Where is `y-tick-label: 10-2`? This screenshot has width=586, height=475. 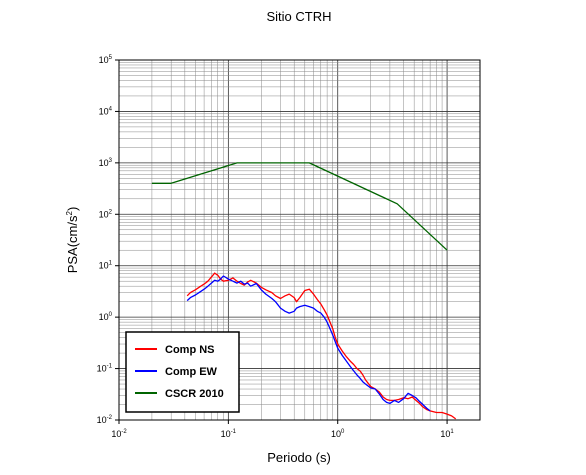 y-tick-label: 10-2 is located at coordinates (105, 420).